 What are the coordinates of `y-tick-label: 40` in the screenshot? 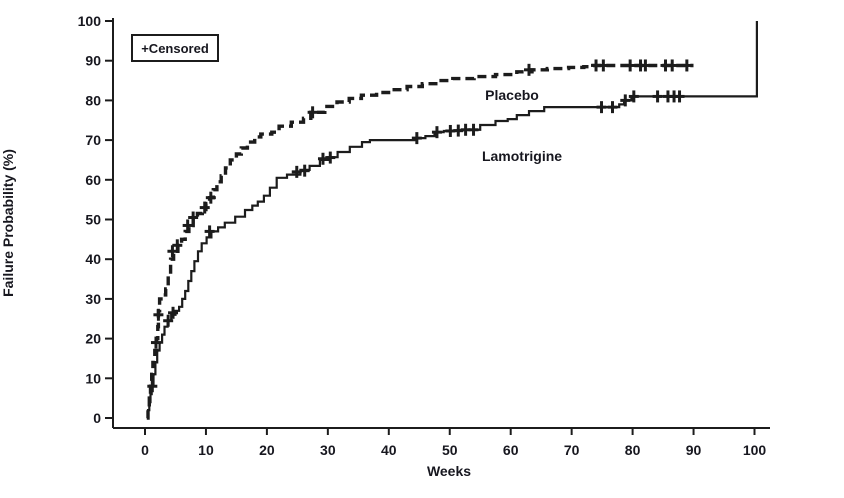 It's located at (93, 259).